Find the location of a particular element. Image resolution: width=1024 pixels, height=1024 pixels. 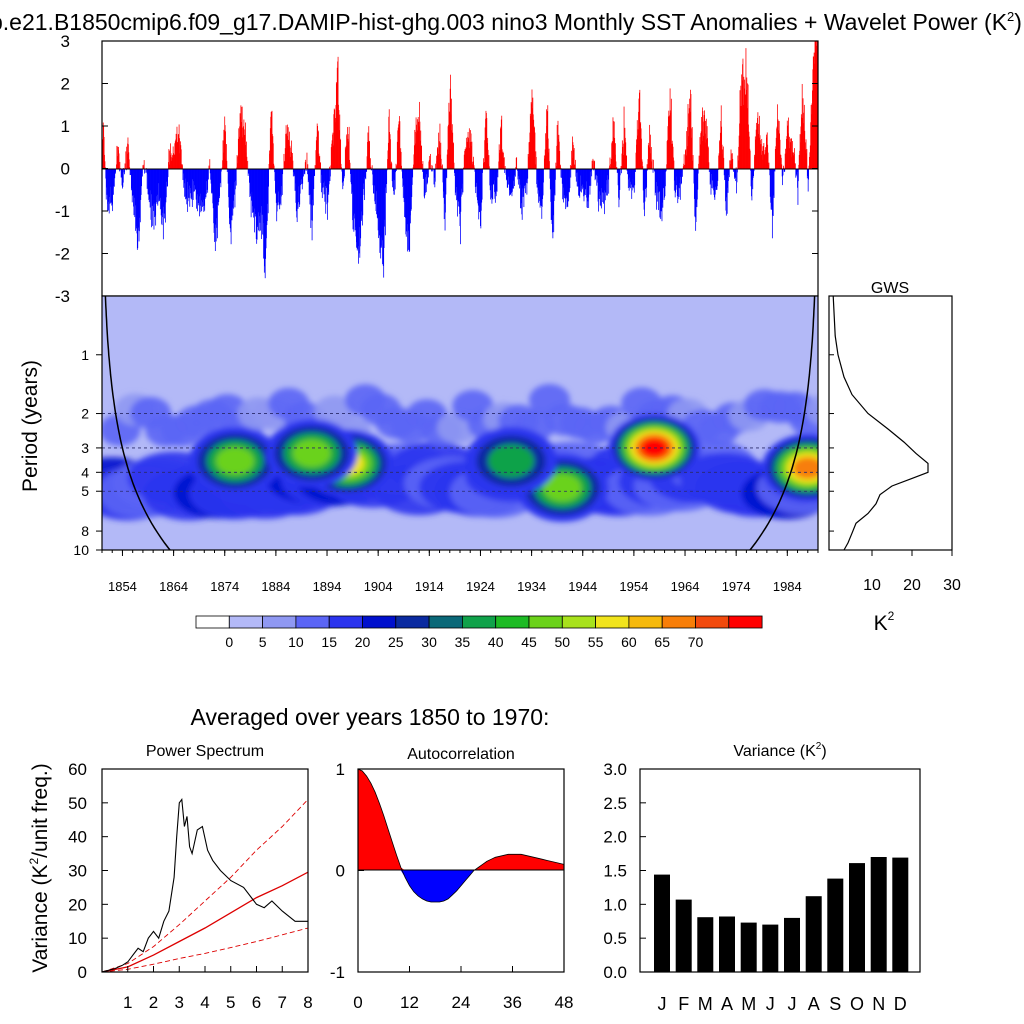

x-tick-label: 1954 is located at coordinates (633, 586).